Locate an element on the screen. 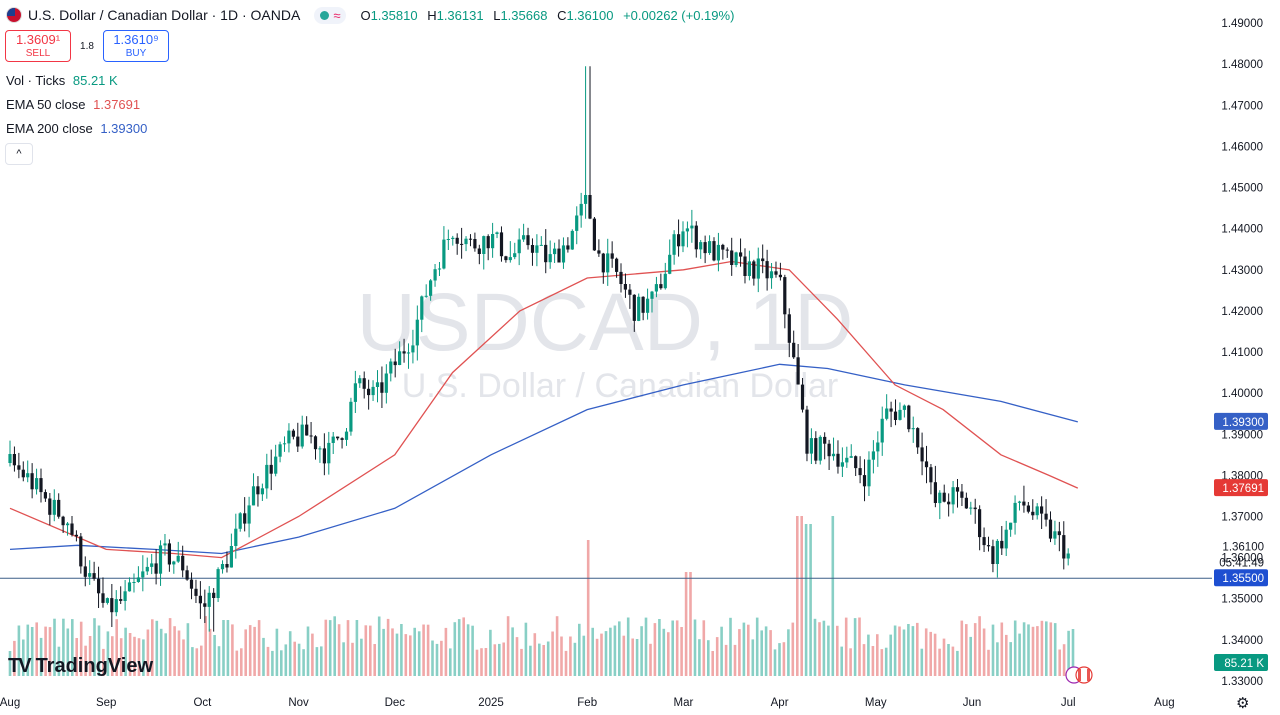  settings-gear-icon: ⚙ is located at coordinates (1243, 703).